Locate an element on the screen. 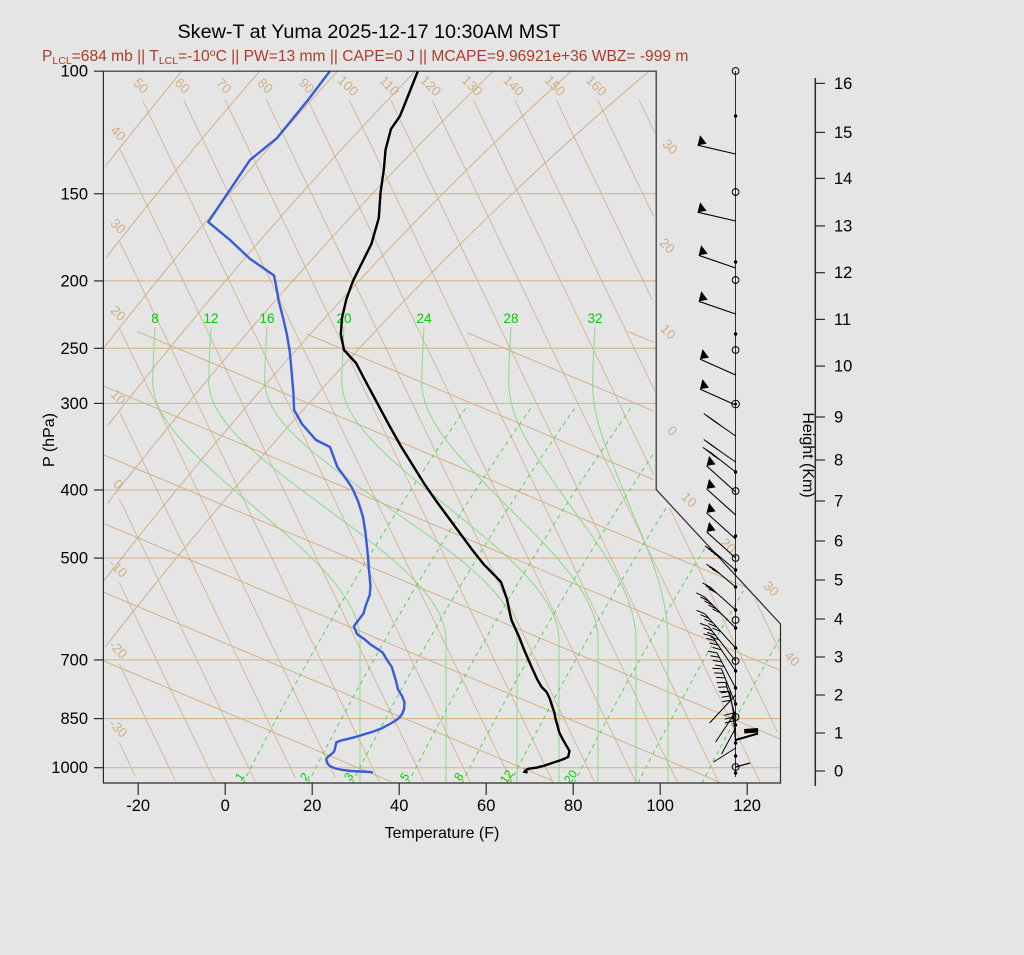 The height and width of the screenshot is (955, 1024). svg-text: 6 is located at coordinates (838, 542).